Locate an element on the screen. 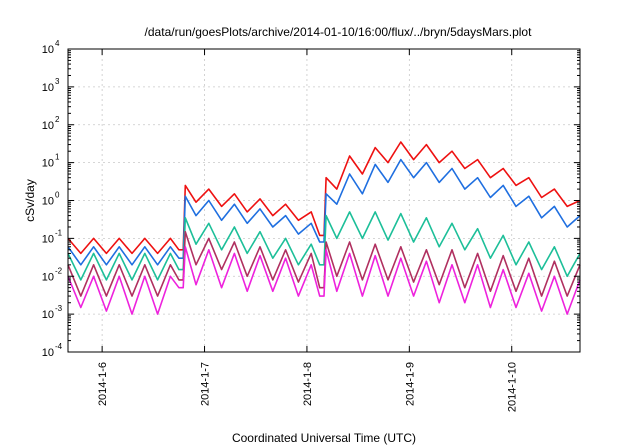 Image resolution: width=640 pixels, height=448 pixels. x-tick-label: 2014-1-9 is located at coordinates (410, 384).